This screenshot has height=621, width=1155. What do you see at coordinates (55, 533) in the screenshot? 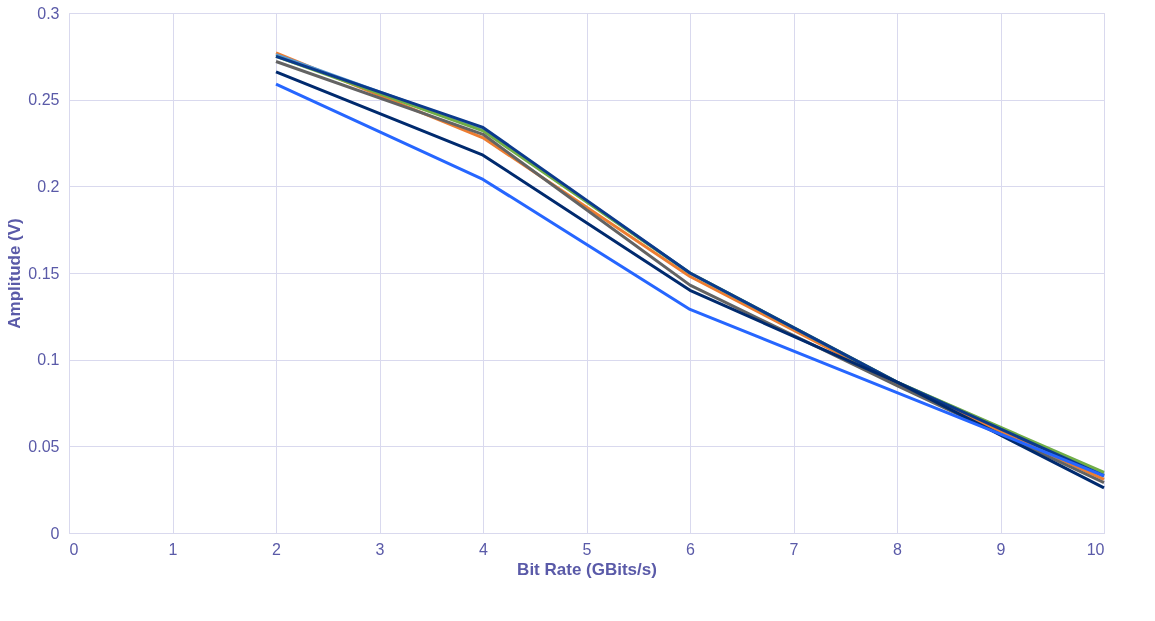
I see `y-tick-label: 0` at bounding box center [55, 533].